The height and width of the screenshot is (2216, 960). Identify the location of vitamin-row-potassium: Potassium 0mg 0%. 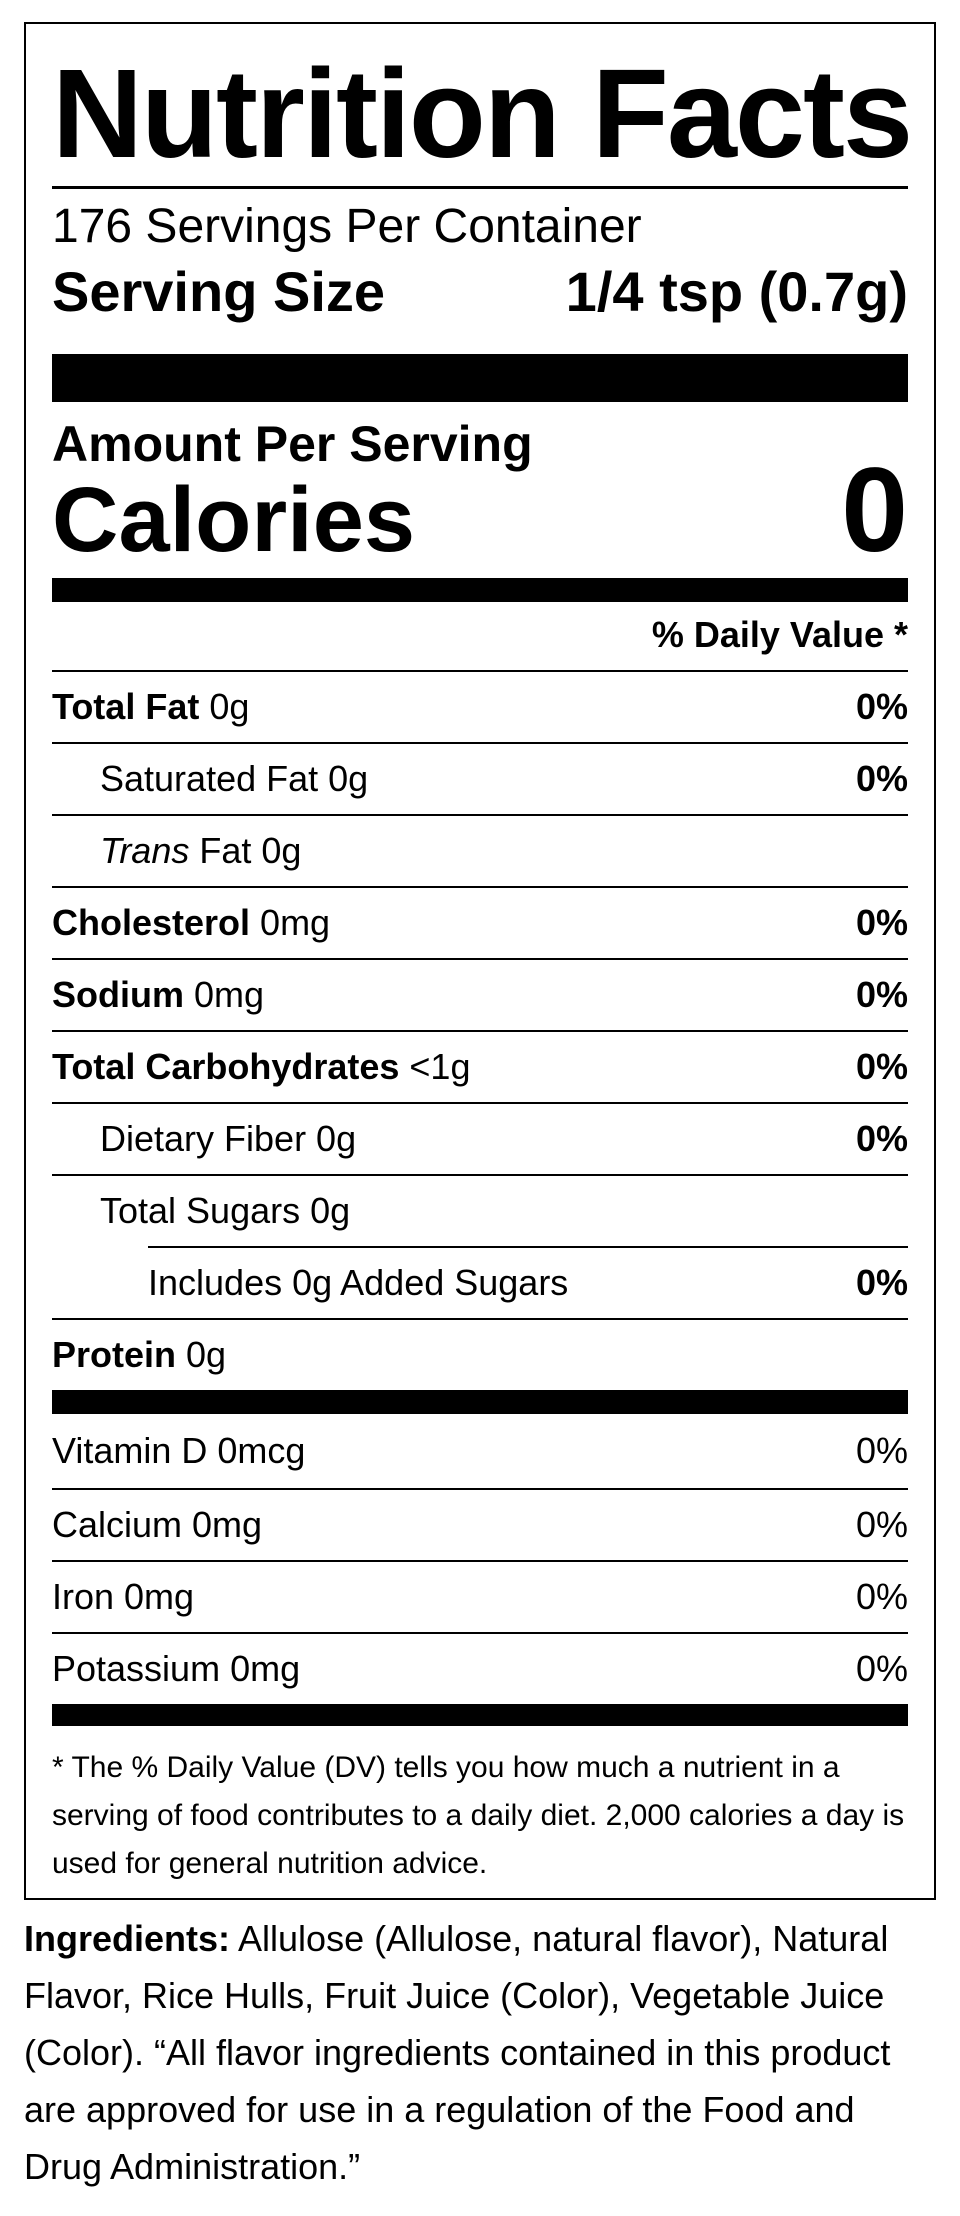
(480, 1668).